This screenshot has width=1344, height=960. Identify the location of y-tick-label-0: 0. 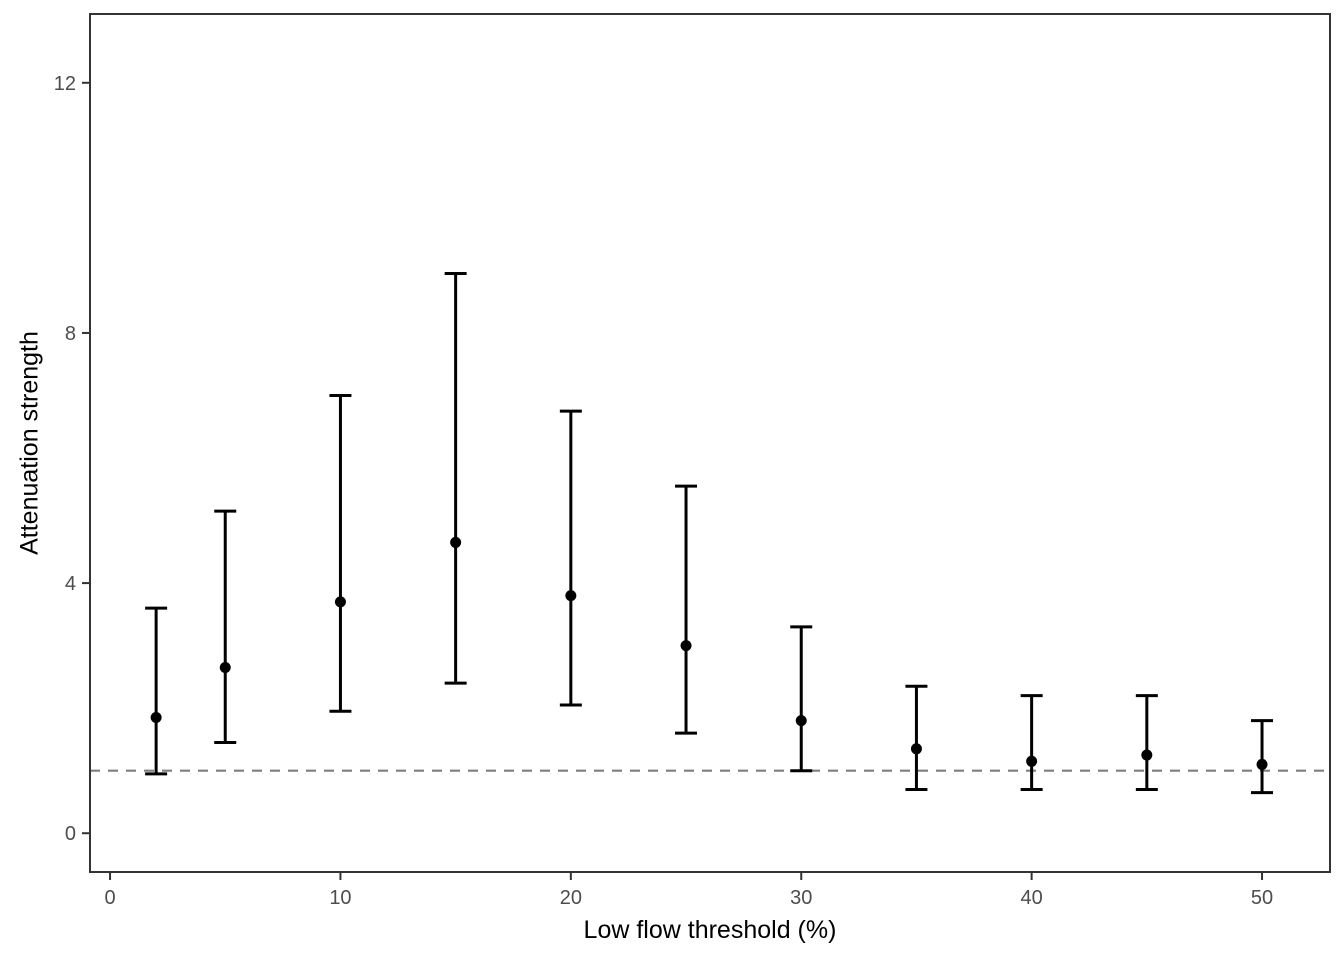
(70, 834).